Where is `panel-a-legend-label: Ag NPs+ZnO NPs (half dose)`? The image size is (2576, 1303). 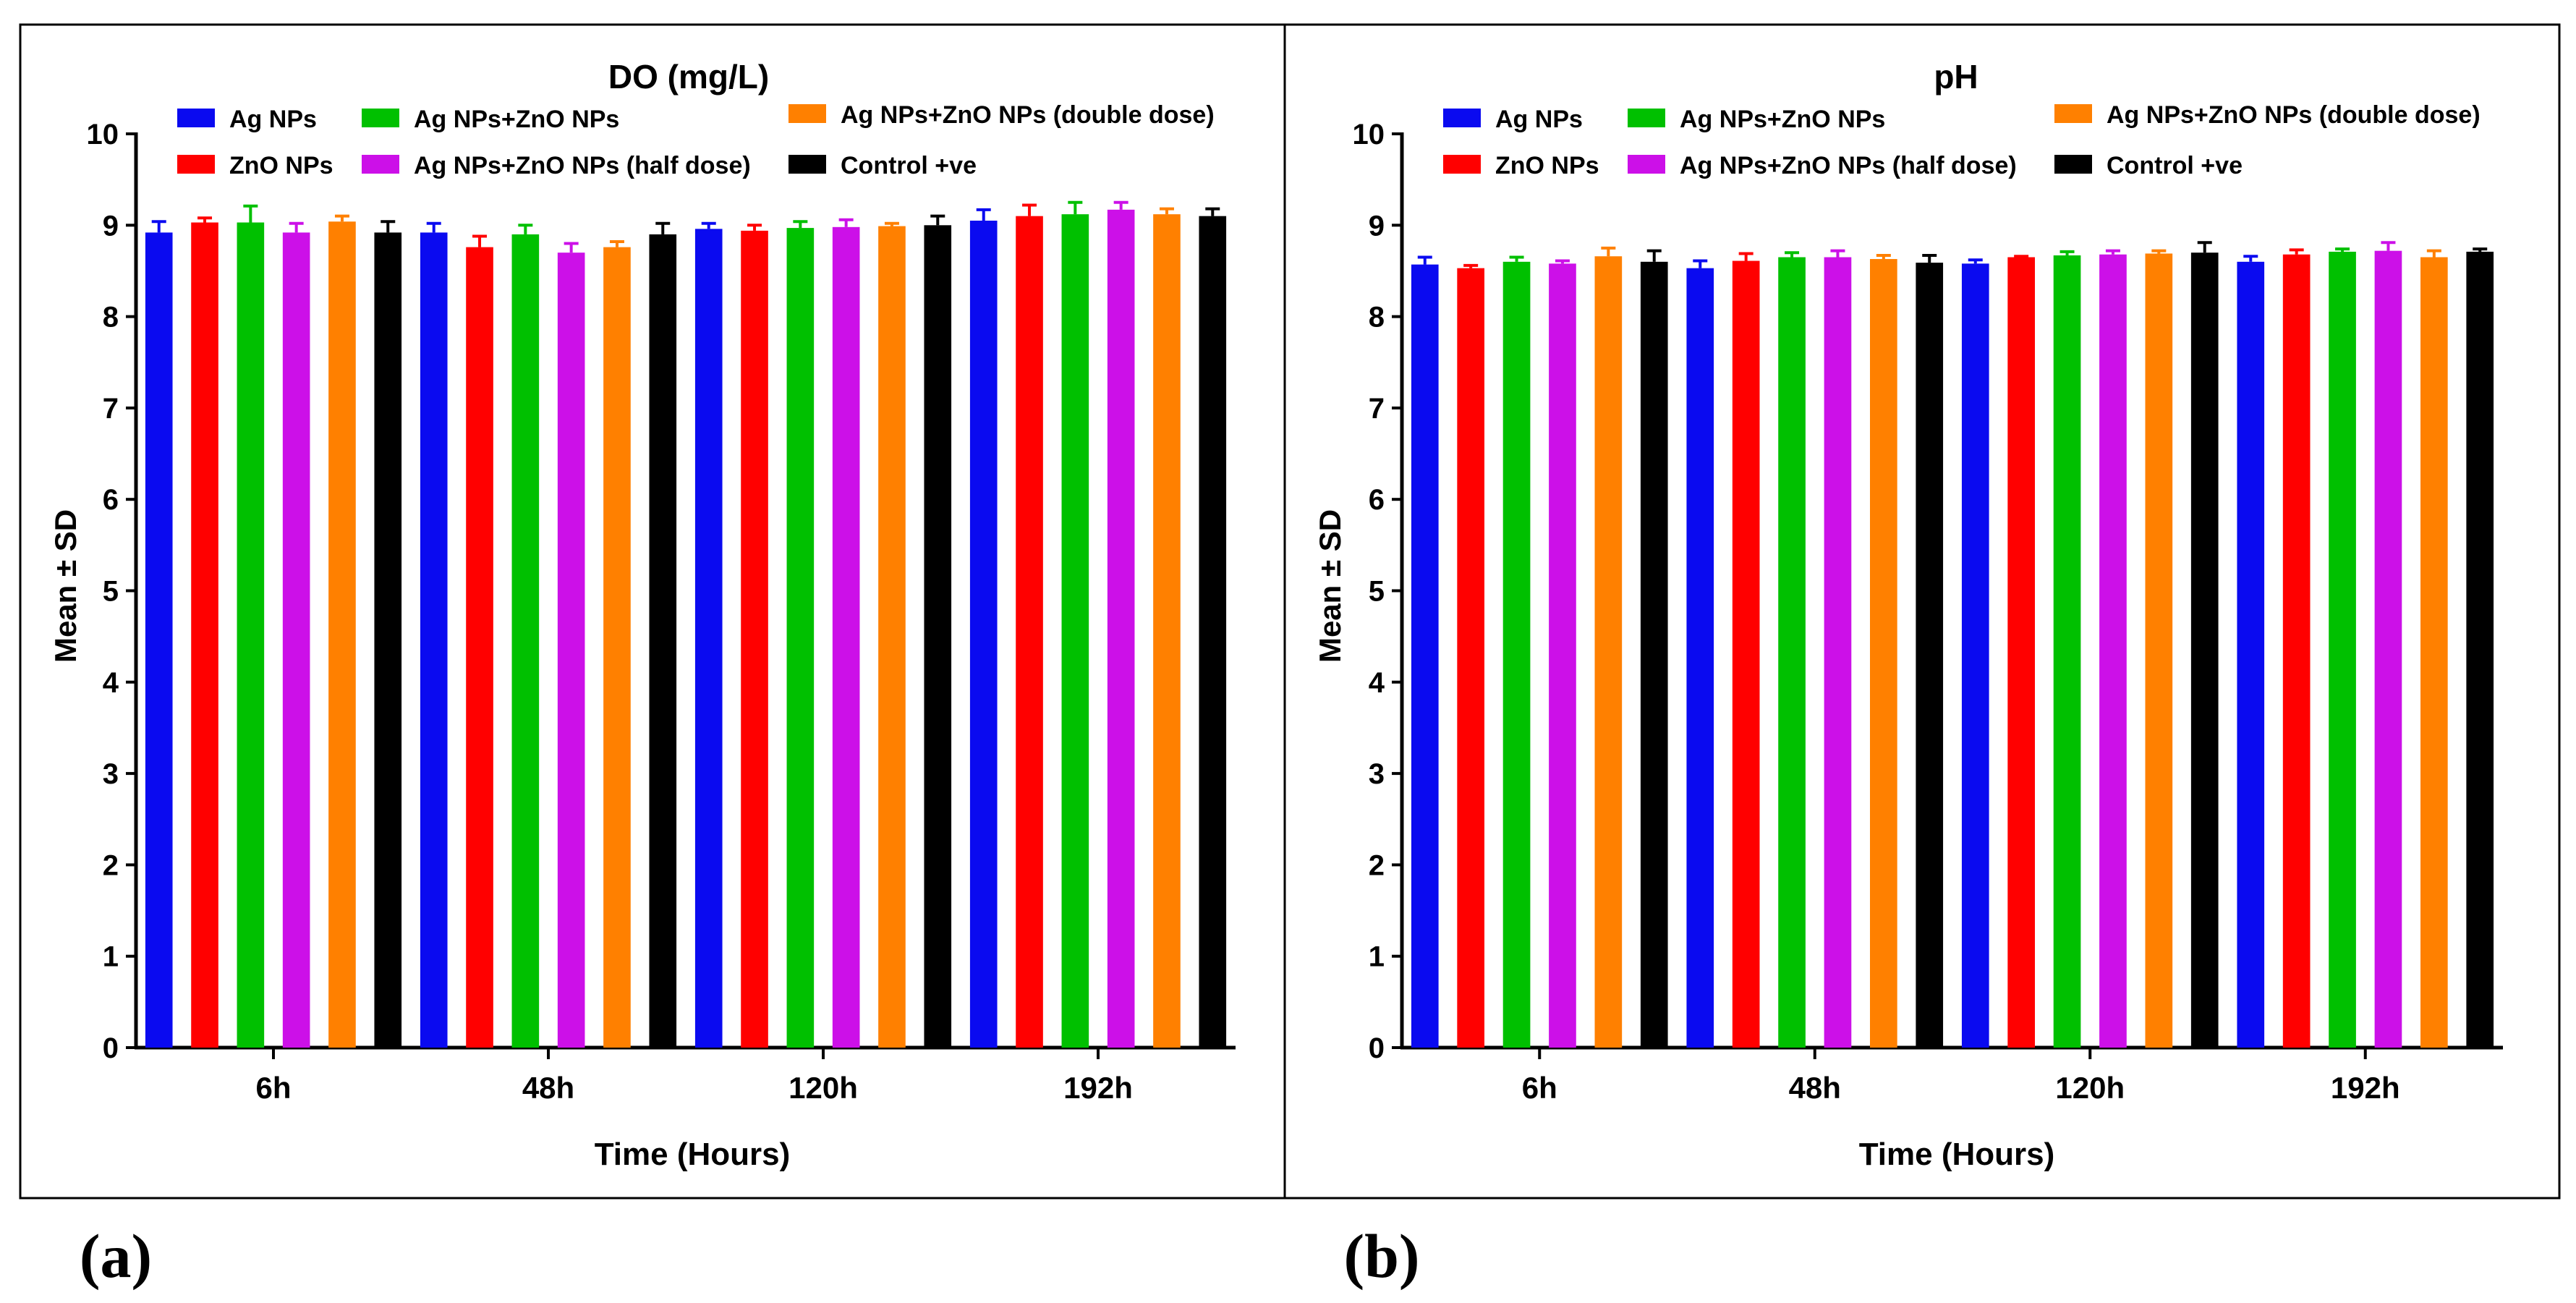
panel-a-legend-label: Ag NPs+ZnO NPs (half dose) is located at coordinates (582, 165).